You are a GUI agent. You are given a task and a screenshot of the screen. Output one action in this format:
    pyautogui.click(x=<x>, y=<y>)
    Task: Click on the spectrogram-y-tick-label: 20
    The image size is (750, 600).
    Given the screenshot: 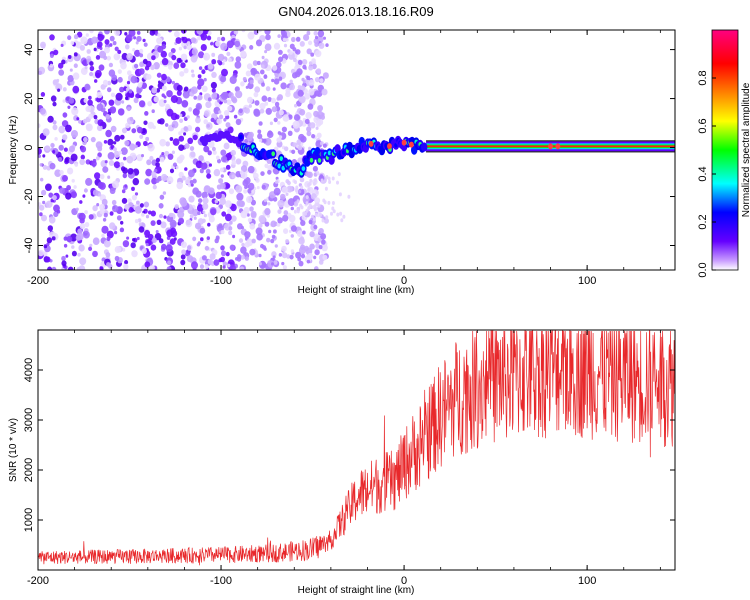 What is the action you would take?
    pyautogui.click(x=29, y=98)
    